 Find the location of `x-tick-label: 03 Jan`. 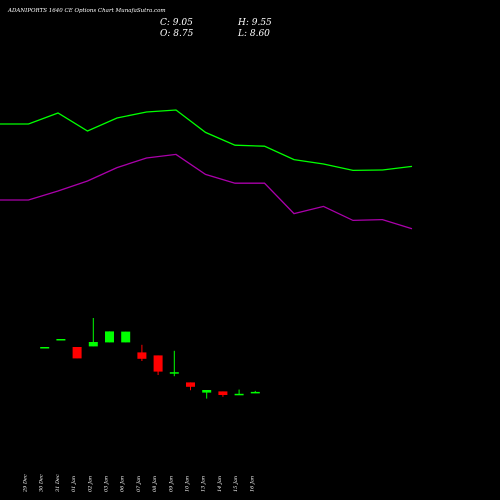

x-tick-label: 03 Jan is located at coordinates (107, 484).